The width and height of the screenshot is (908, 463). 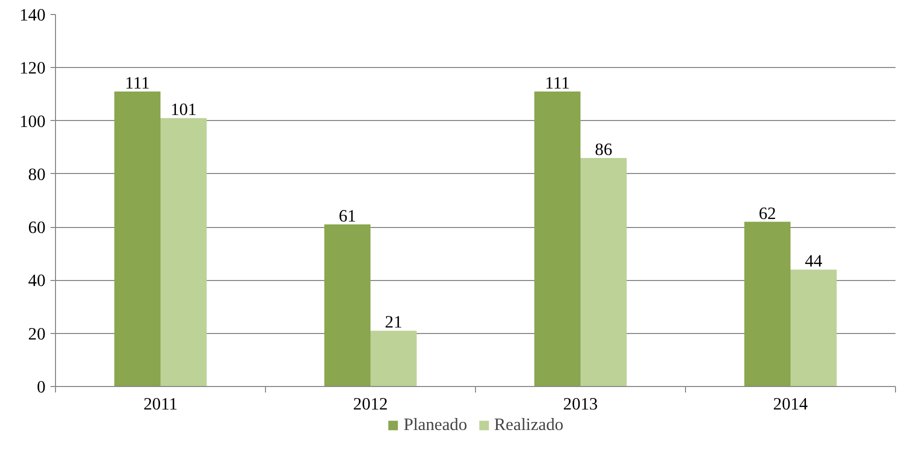 What do you see at coordinates (37, 280) in the screenshot?
I see `y-tick-label: 40` at bounding box center [37, 280].